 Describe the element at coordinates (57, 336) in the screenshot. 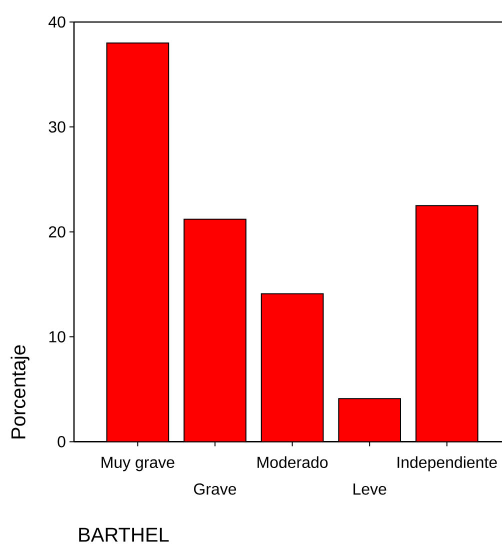

I see `y-tick-label: 10` at that location.